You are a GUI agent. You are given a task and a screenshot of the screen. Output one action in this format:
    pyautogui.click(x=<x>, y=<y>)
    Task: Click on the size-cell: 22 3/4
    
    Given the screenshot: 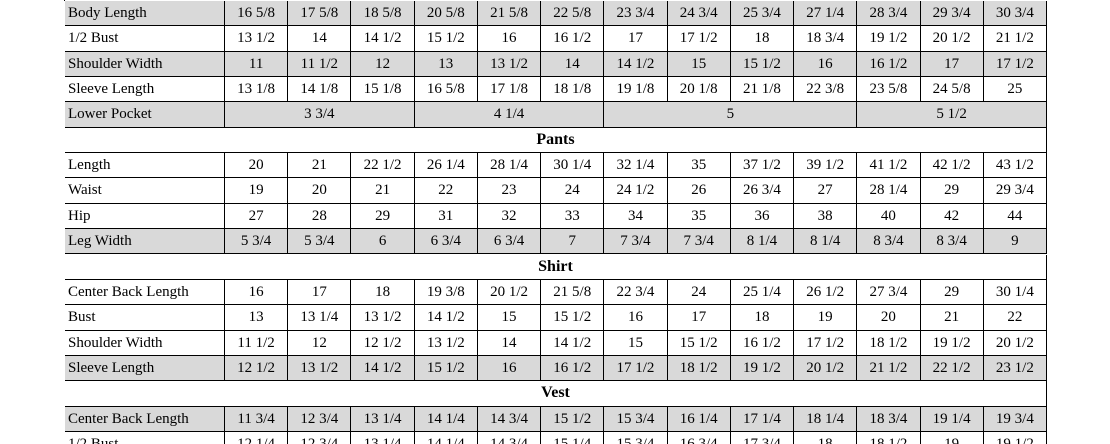 What is the action you would take?
    pyautogui.click(x=636, y=292)
    